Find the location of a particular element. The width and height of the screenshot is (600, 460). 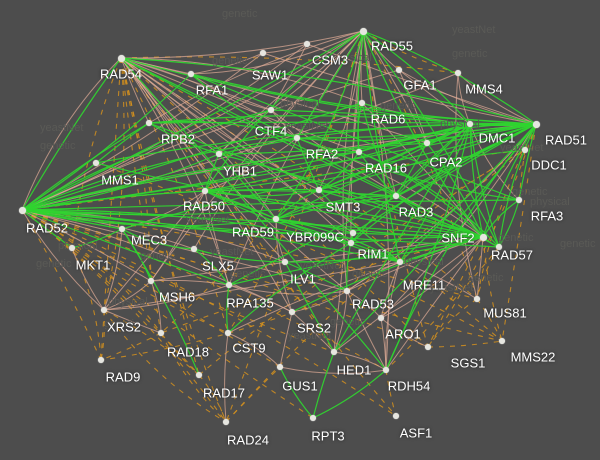

graph-node-rad24 is located at coordinates (226, 422).